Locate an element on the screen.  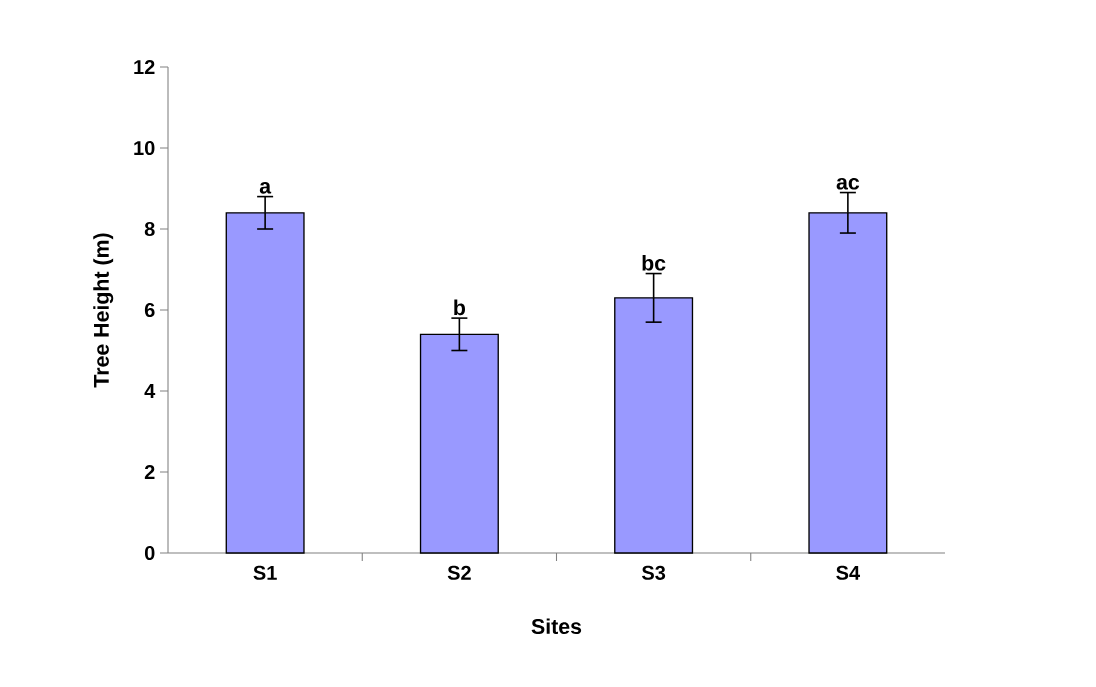
y-axis-title: Tree Height (m) is located at coordinates (103, 310).